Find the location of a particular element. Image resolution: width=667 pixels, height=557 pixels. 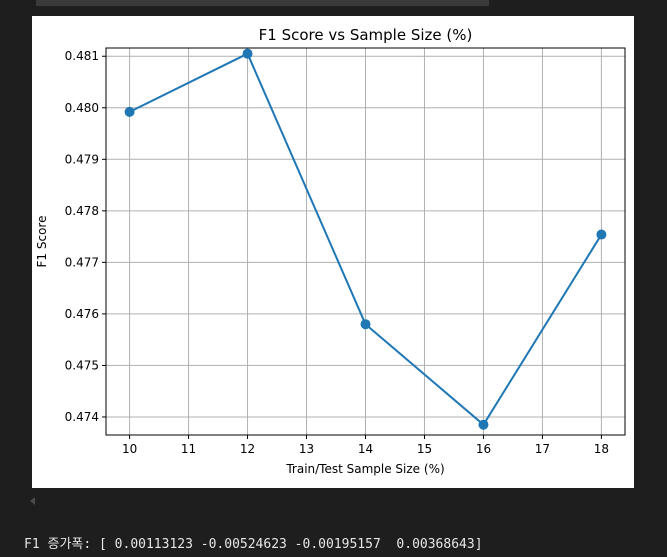

y-tick-label: 0.480 is located at coordinates (82, 108).